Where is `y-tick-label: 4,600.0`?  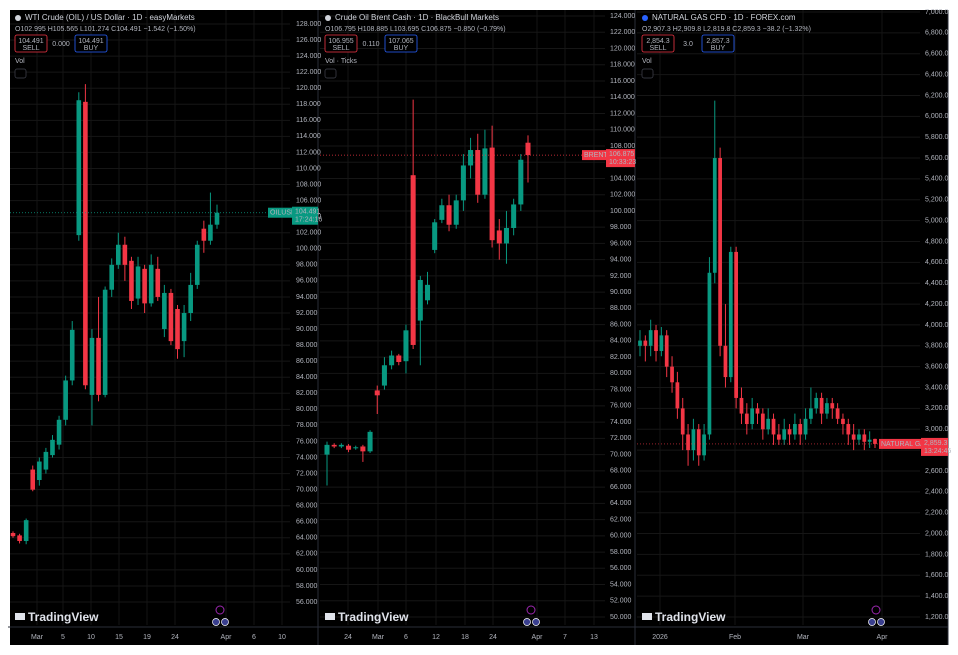
y-tick-label: 4,600.0 is located at coordinates (936, 262).